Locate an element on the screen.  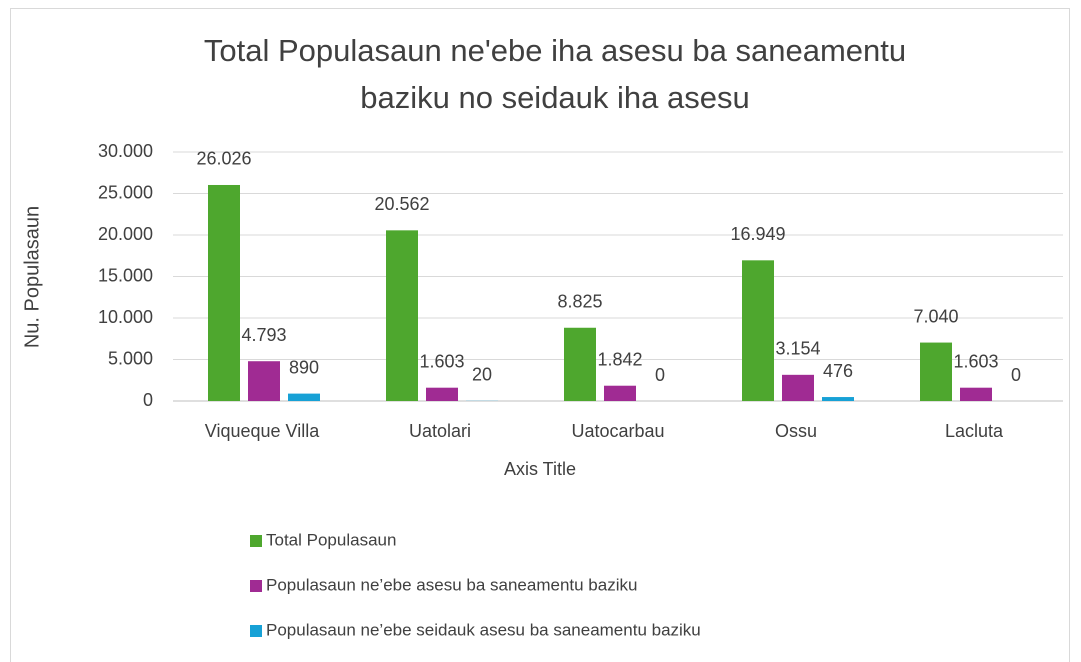
y-tick-label: 20.000 is located at coordinates (125, 234).